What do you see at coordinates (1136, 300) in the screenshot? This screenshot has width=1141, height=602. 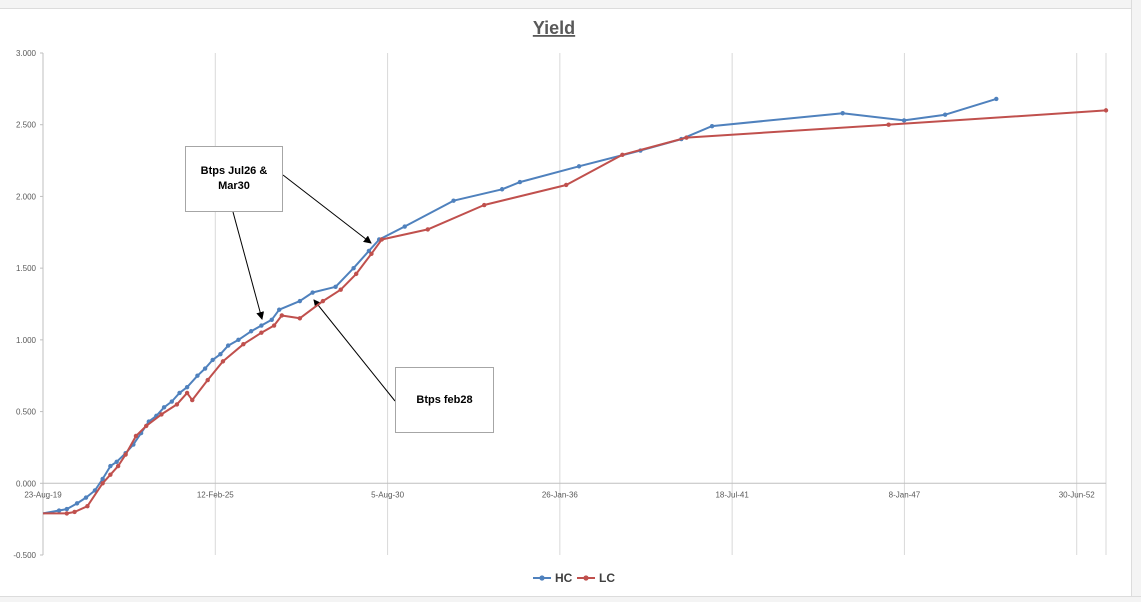 I see `spreadsheet-right-strip` at bounding box center [1136, 300].